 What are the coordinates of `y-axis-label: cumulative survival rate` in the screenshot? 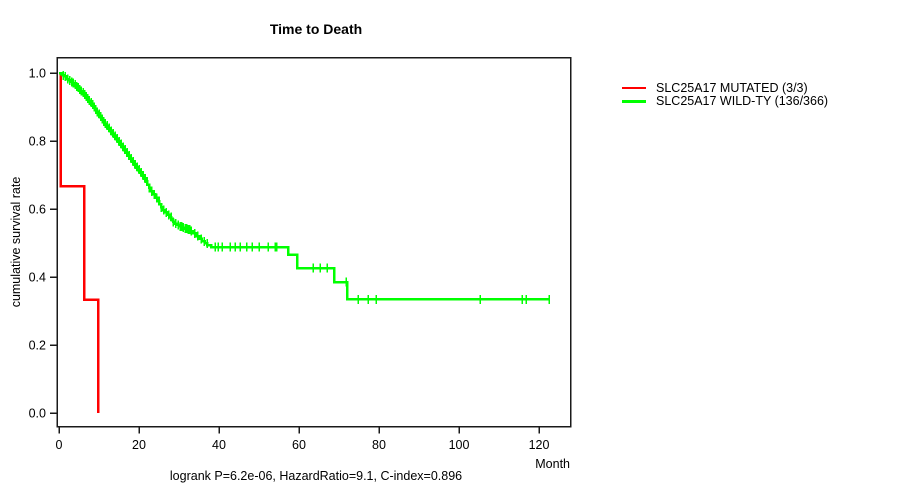 It's located at (16, 242).